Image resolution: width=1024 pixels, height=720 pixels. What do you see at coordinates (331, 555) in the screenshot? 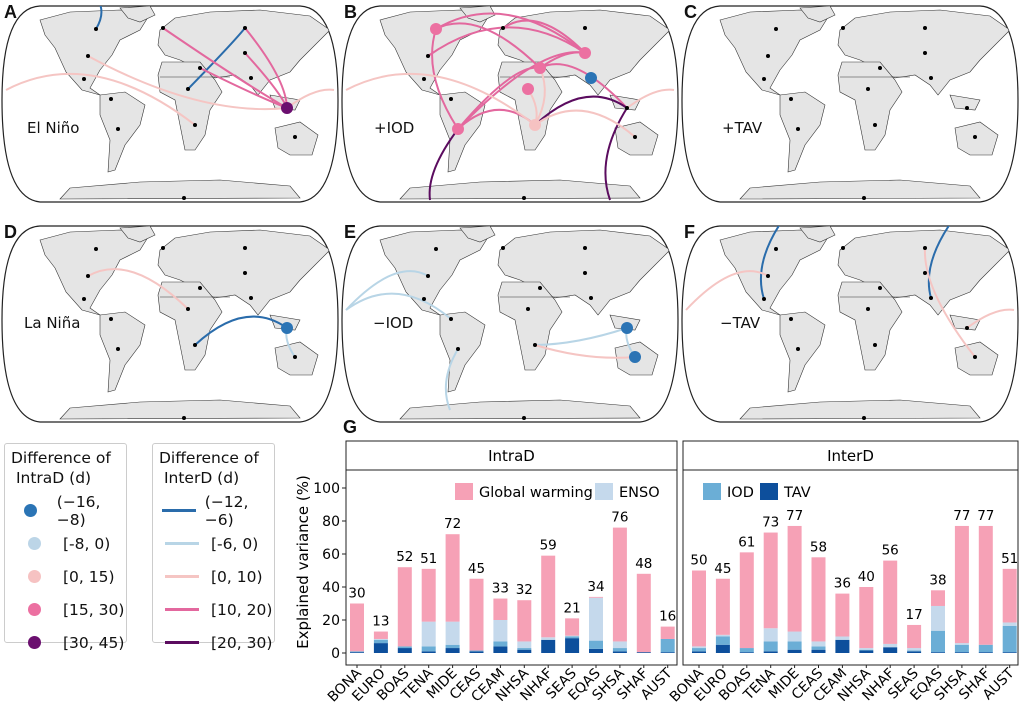
I see `y-tick-label: 60` at bounding box center [331, 555].